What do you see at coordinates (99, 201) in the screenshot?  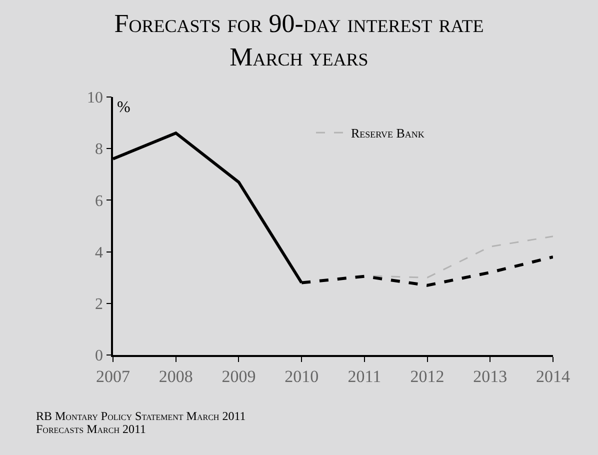 I see `y-tick-label: 6` at bounding box center [99, 201].